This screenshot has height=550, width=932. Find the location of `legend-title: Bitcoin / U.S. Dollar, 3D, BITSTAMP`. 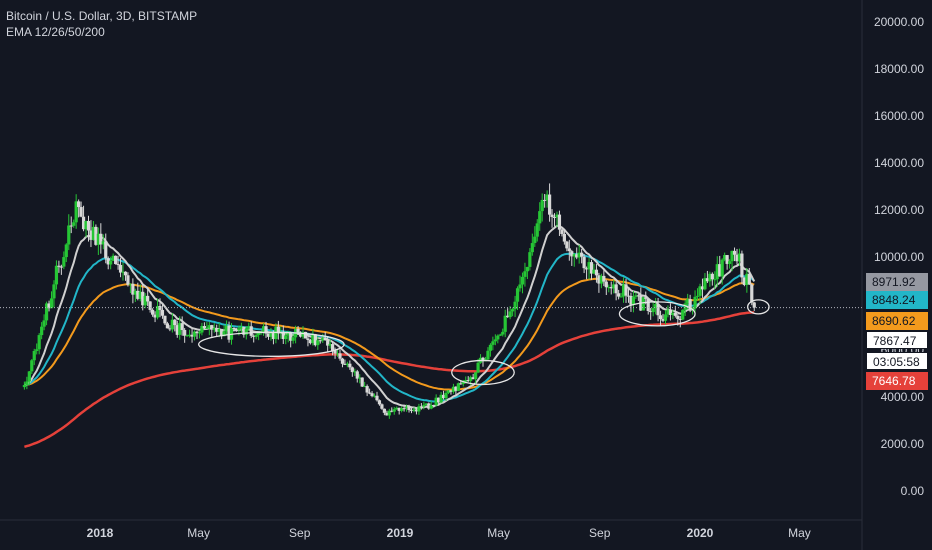

legend-title: Bitcoin / U.S. Dollar, 3D, BITSTAMP is located at coordinates (102, 16).